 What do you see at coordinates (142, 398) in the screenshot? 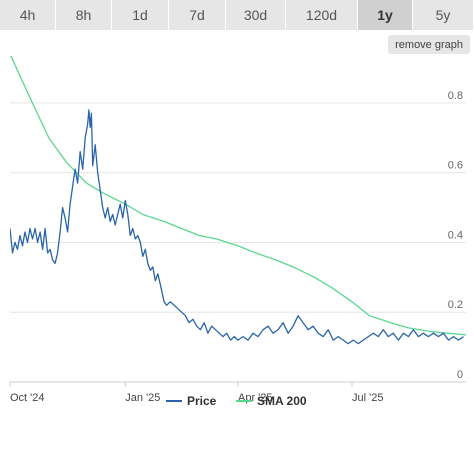
I see `x-tick-label: Jan '25` at bounding box center [142, 398].